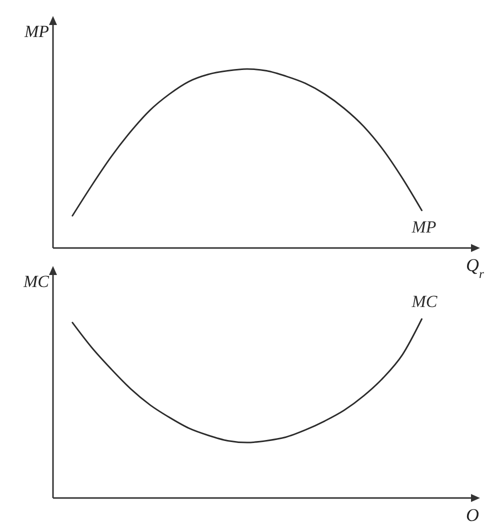  I want to click on series-label: MP, so click(423, 226).